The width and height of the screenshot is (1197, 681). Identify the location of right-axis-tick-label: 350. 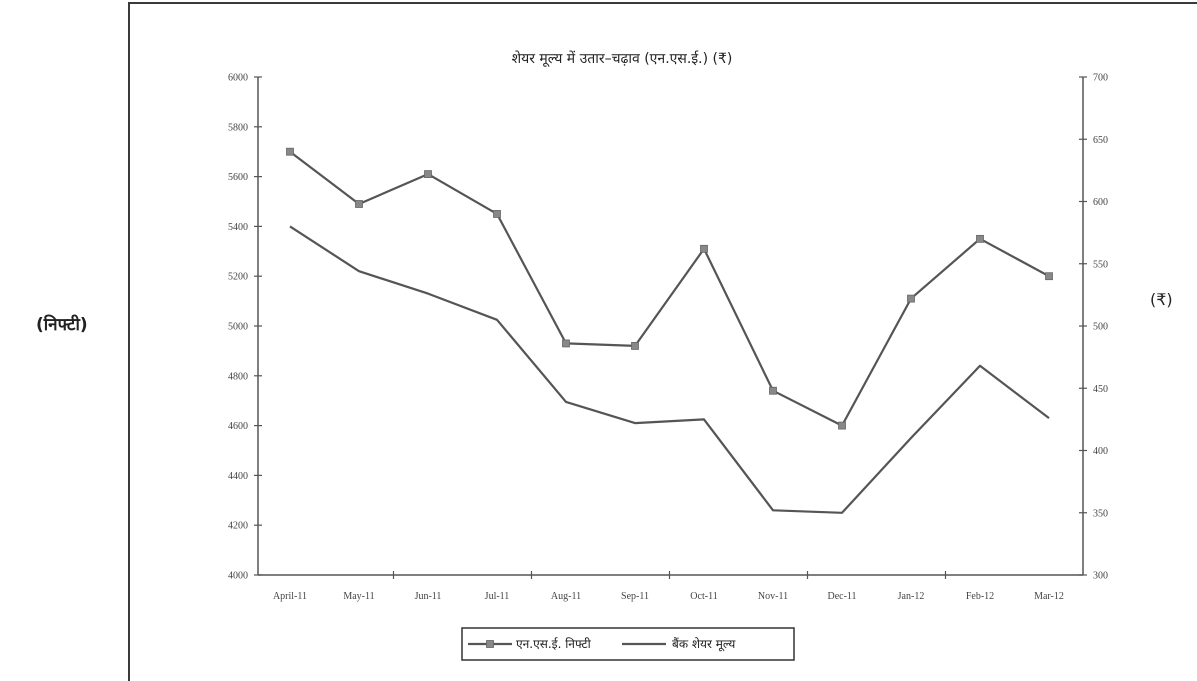
(1100, 513).